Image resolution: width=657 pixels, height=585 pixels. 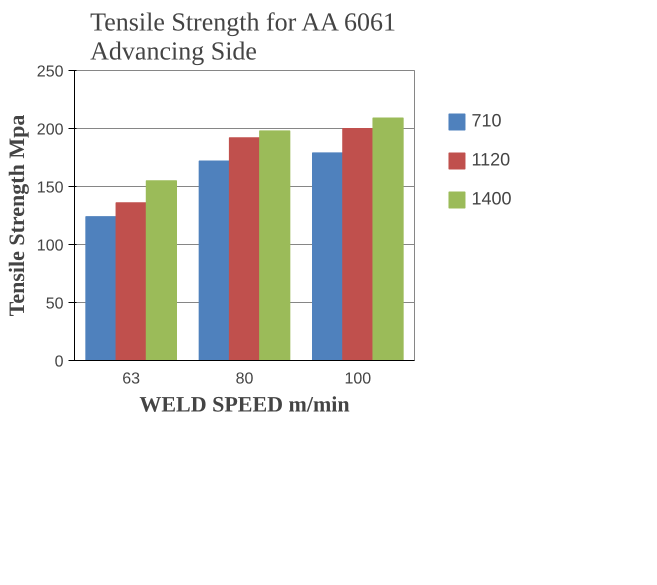 I want to click on legend-label: 710, so click(x=486, y=121).